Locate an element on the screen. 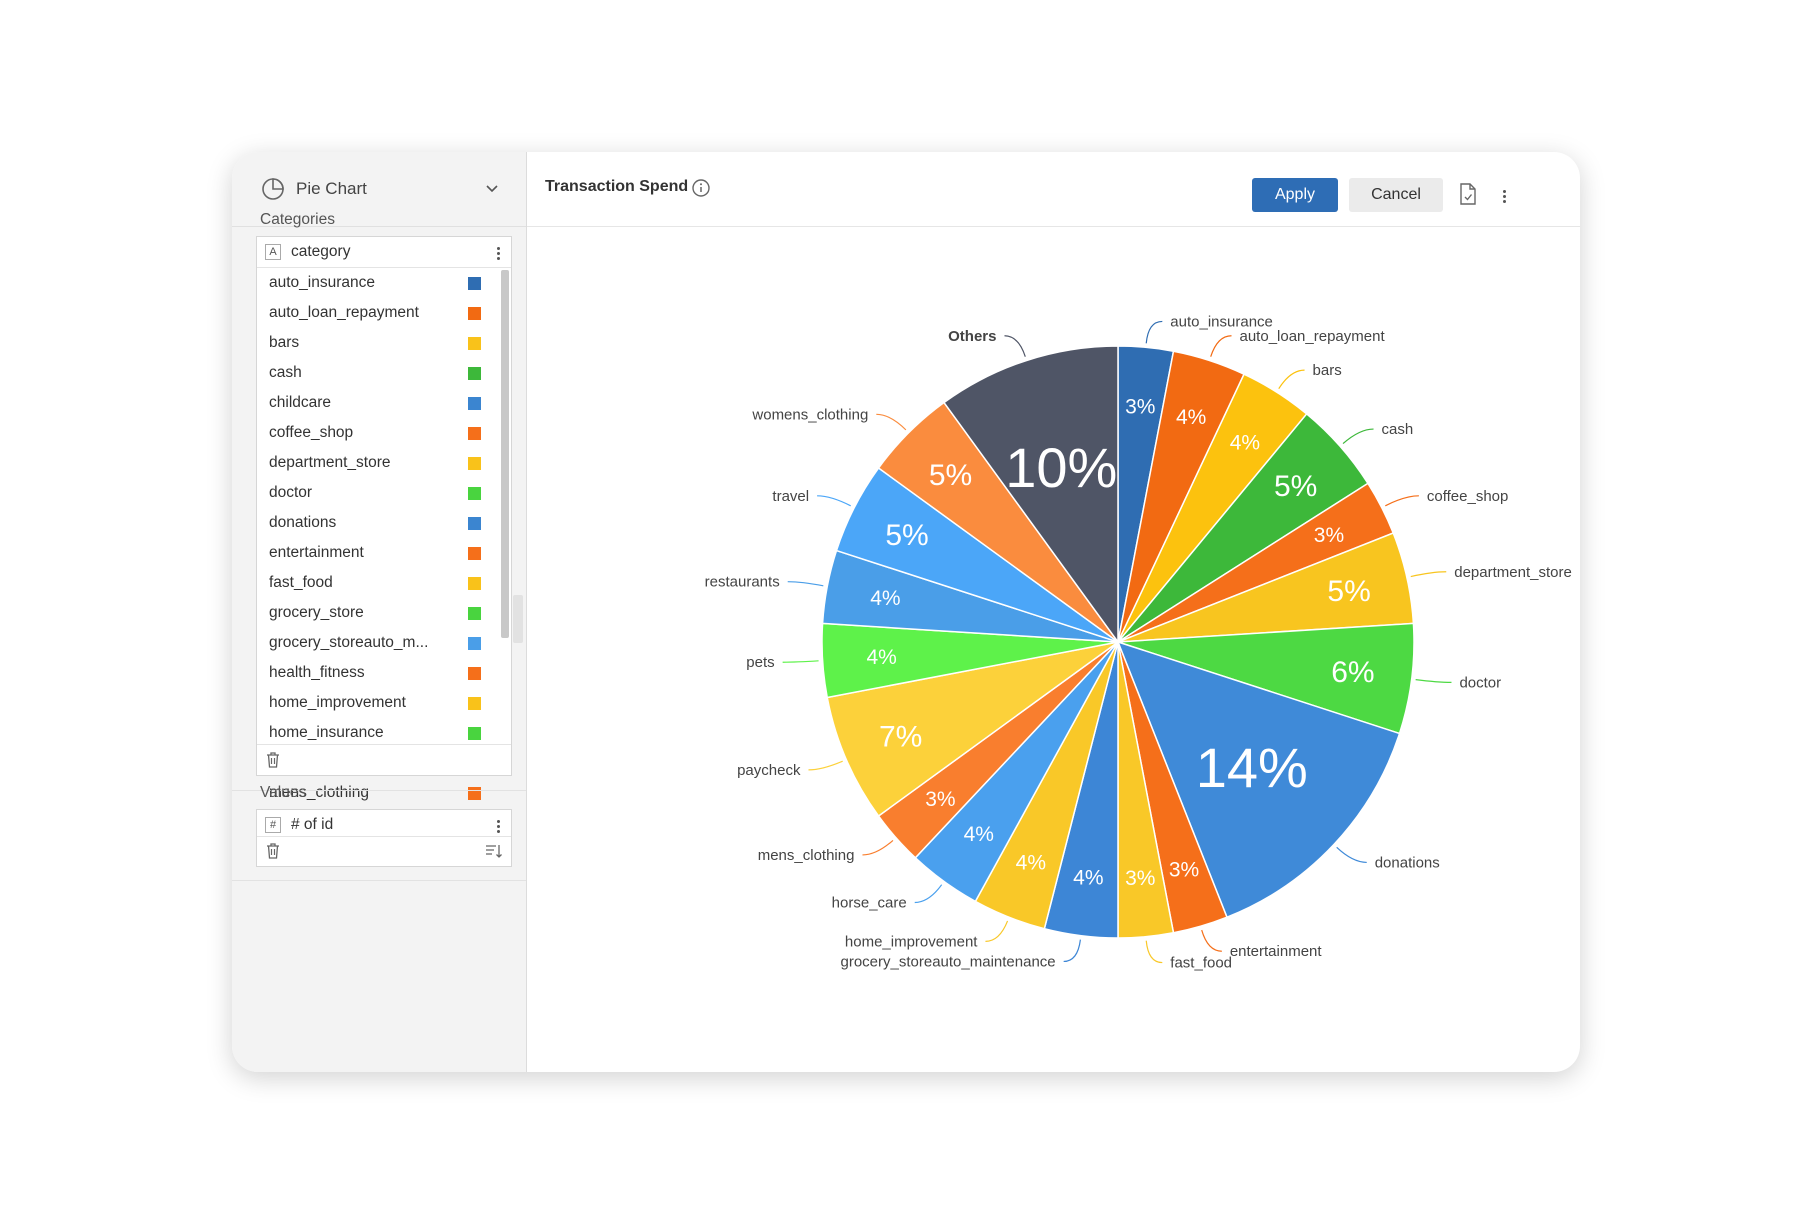 The width and height of the screenshot is (1800, 1216). slice-category-label: cash is located at coordinates (1398, 429).